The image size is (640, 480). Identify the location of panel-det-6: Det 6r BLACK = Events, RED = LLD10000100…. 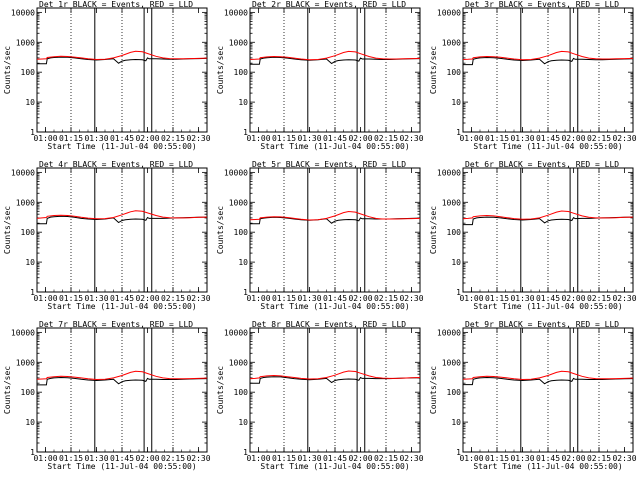
(533, 235).